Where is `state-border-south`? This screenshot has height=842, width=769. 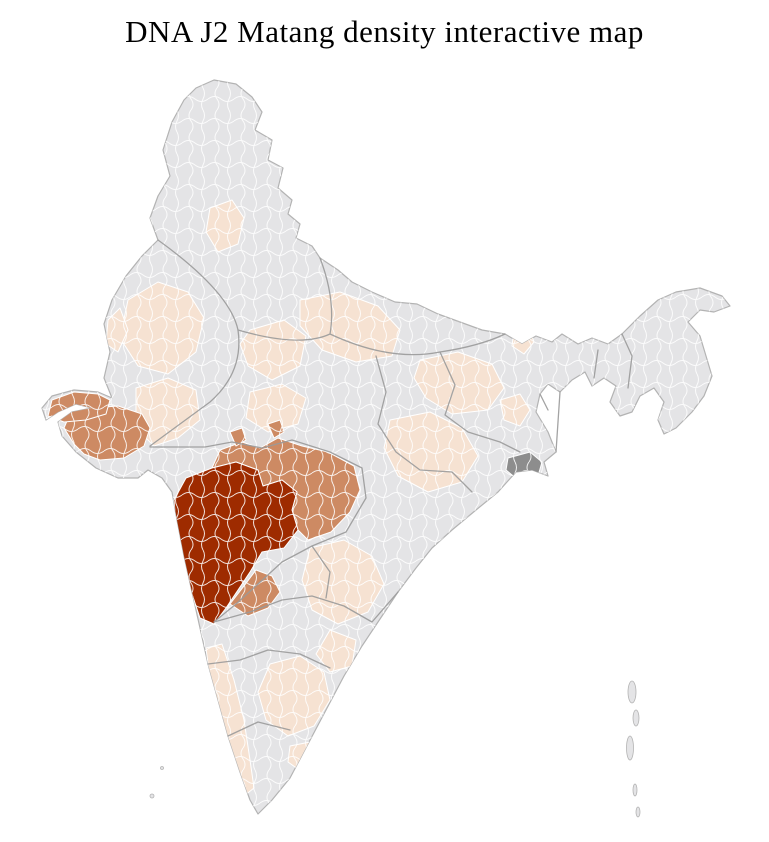
state-border-south is located at coordinates (303, 641).